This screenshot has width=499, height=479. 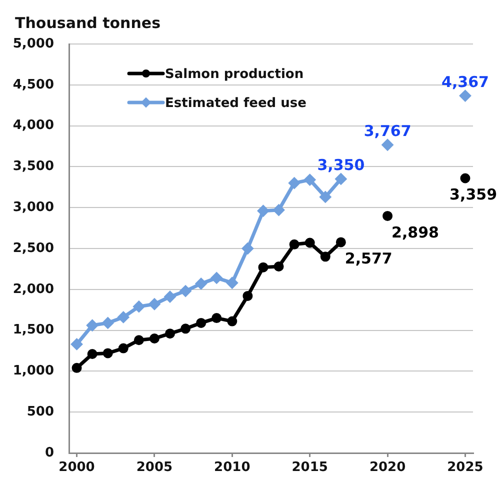 I want to click on data-label: 2,577, so click(x=368, y=259).